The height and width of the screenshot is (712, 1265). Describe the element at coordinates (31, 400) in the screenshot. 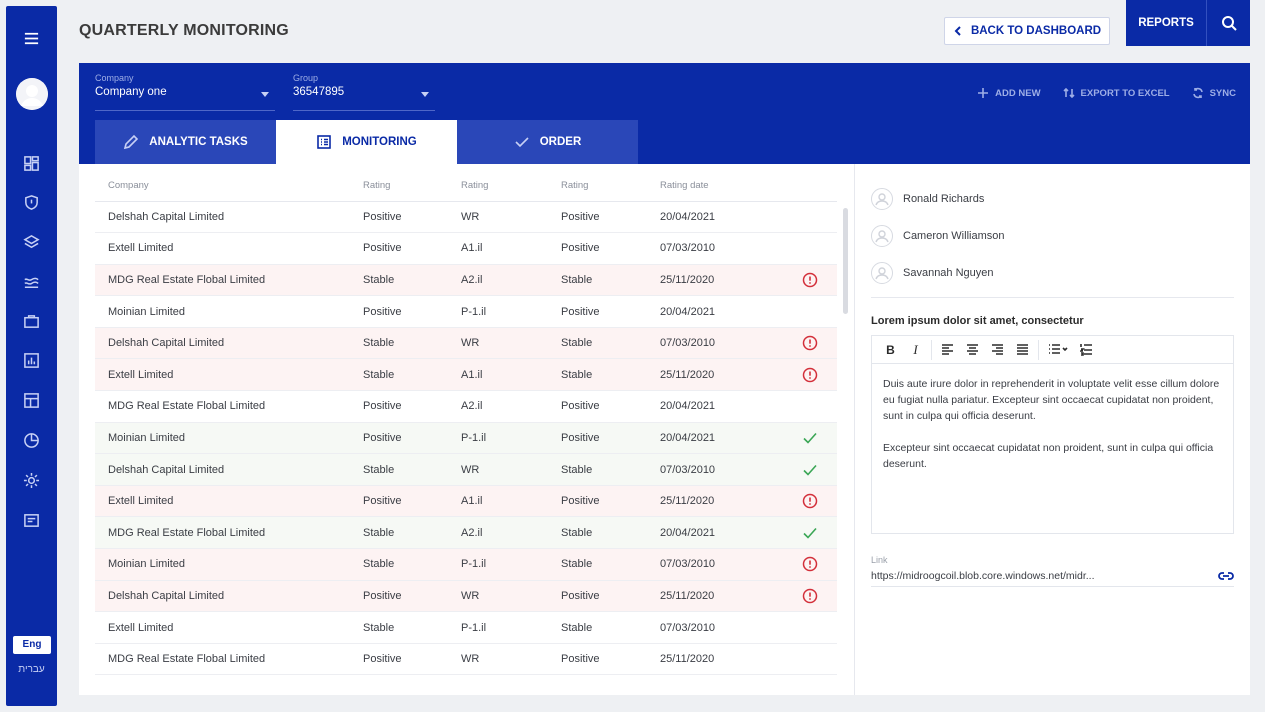

I see `layout-icon` at that location.